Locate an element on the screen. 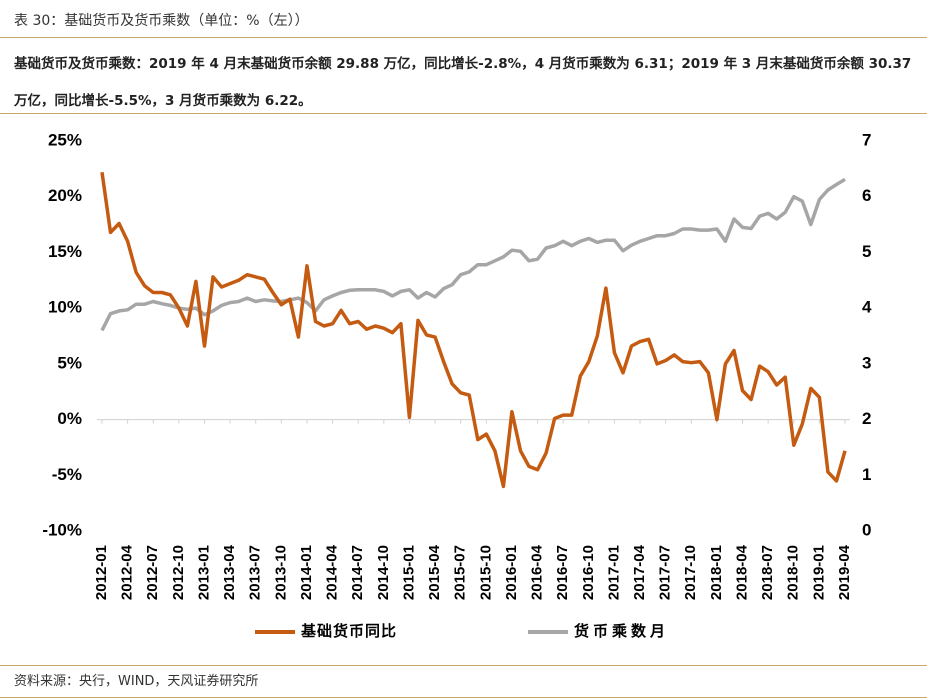 Image resolution: width=927 pixels, height=699 pixels. y2-tick-label: 1 is located at coordinates (866, 474).